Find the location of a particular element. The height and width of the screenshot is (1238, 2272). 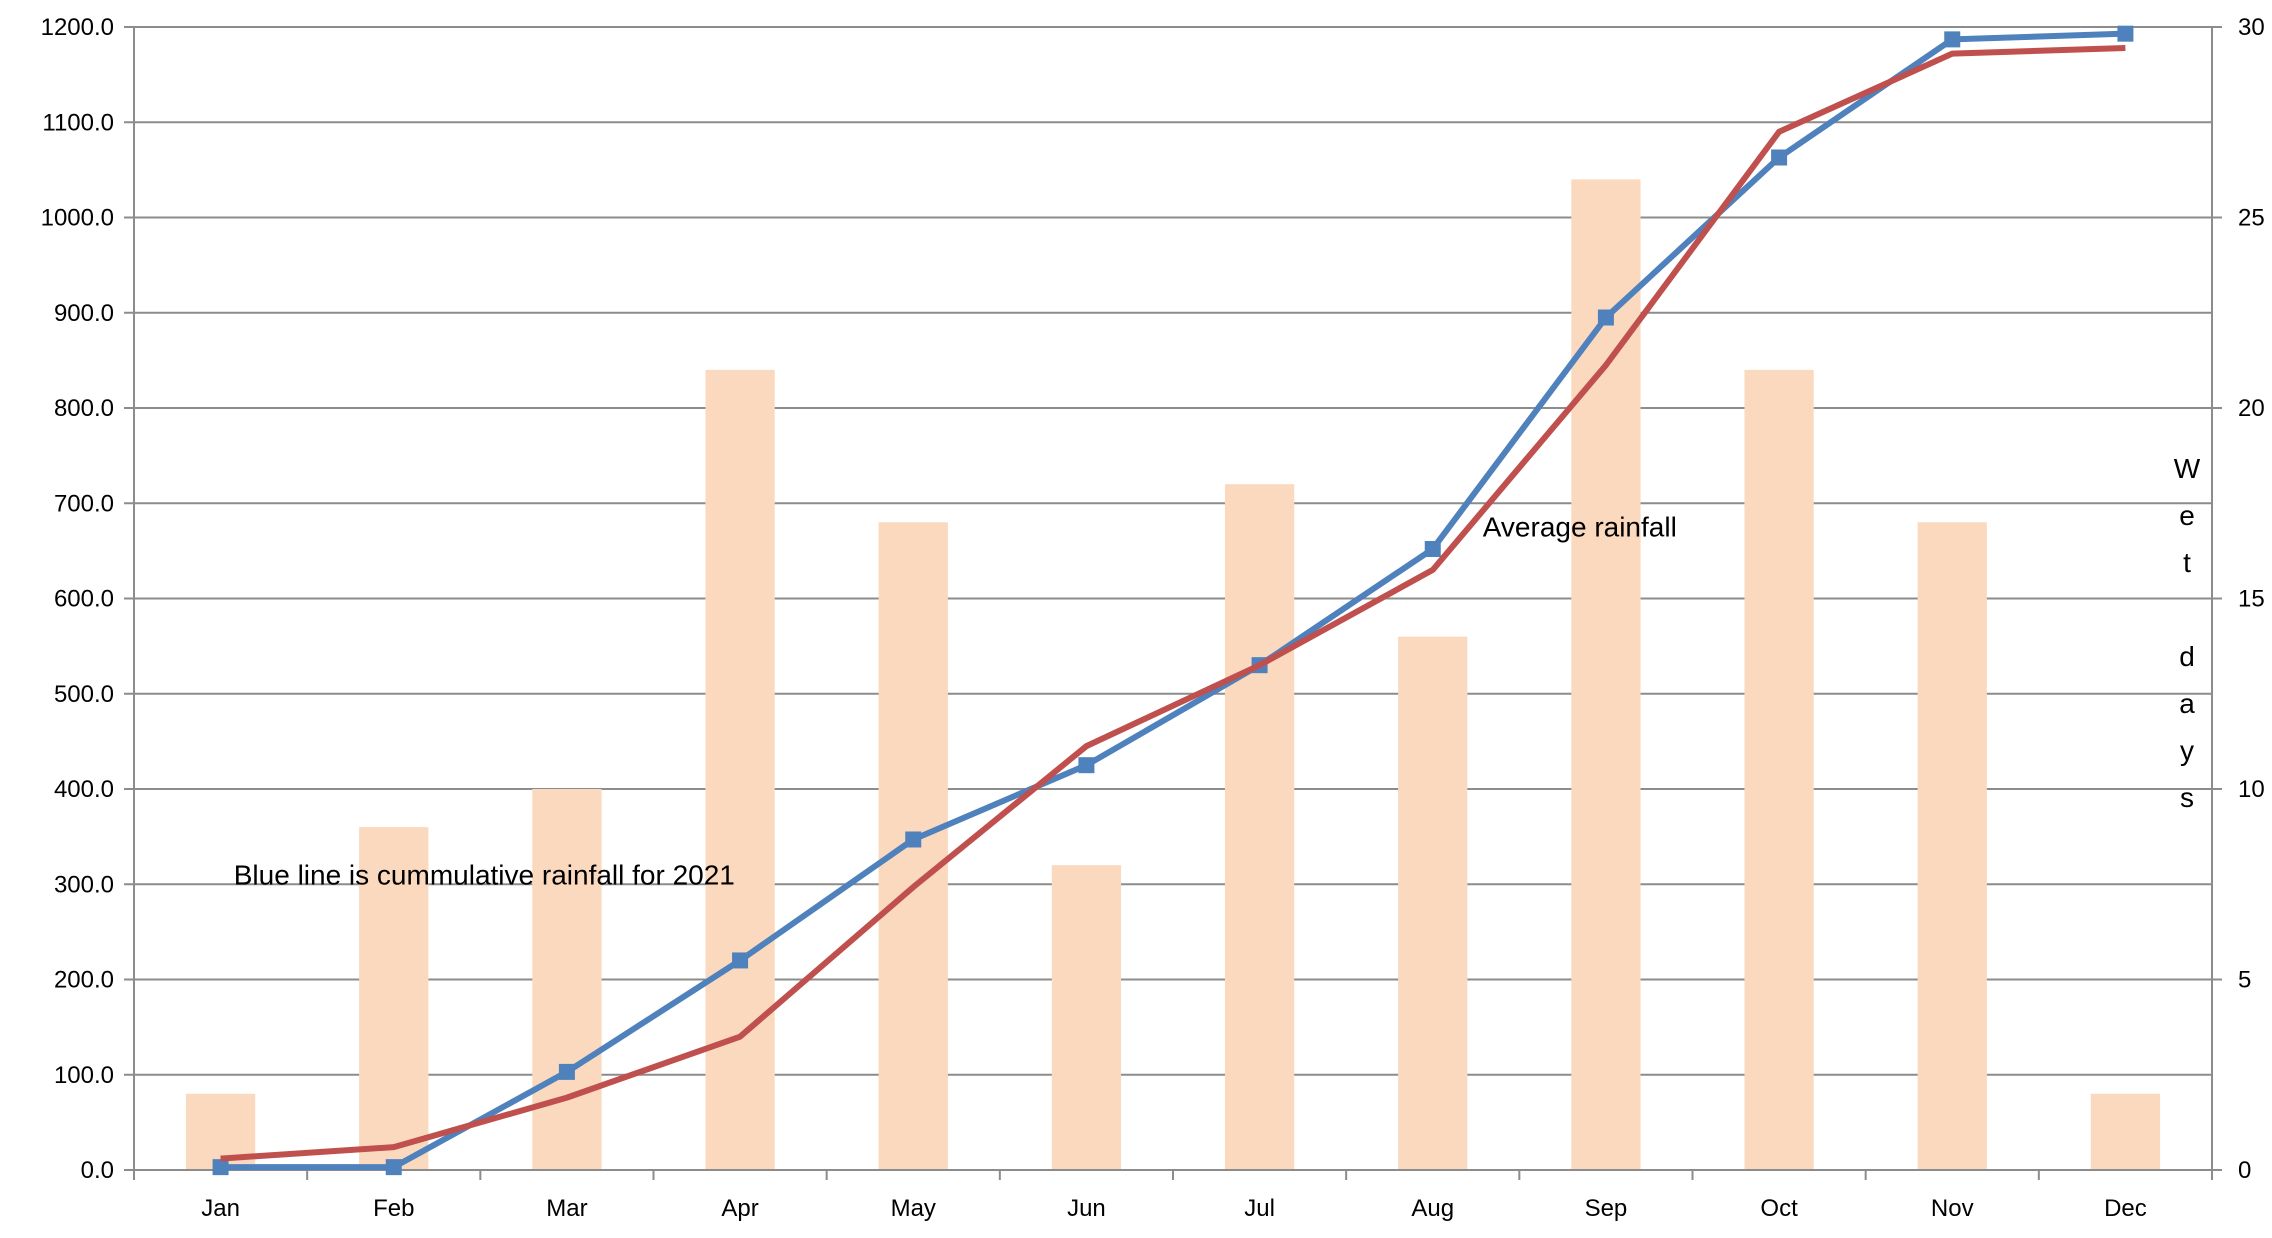

right-tick-label: 10 is located at coordinates (2251, 789).